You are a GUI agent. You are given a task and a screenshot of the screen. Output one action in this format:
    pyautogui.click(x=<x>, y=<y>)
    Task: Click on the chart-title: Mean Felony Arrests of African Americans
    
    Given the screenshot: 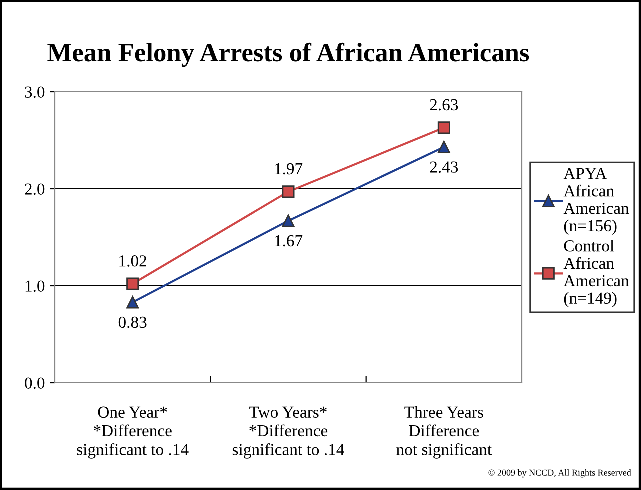 What is the action you would take?
    pyautogui.click(x=289, y=55)
    